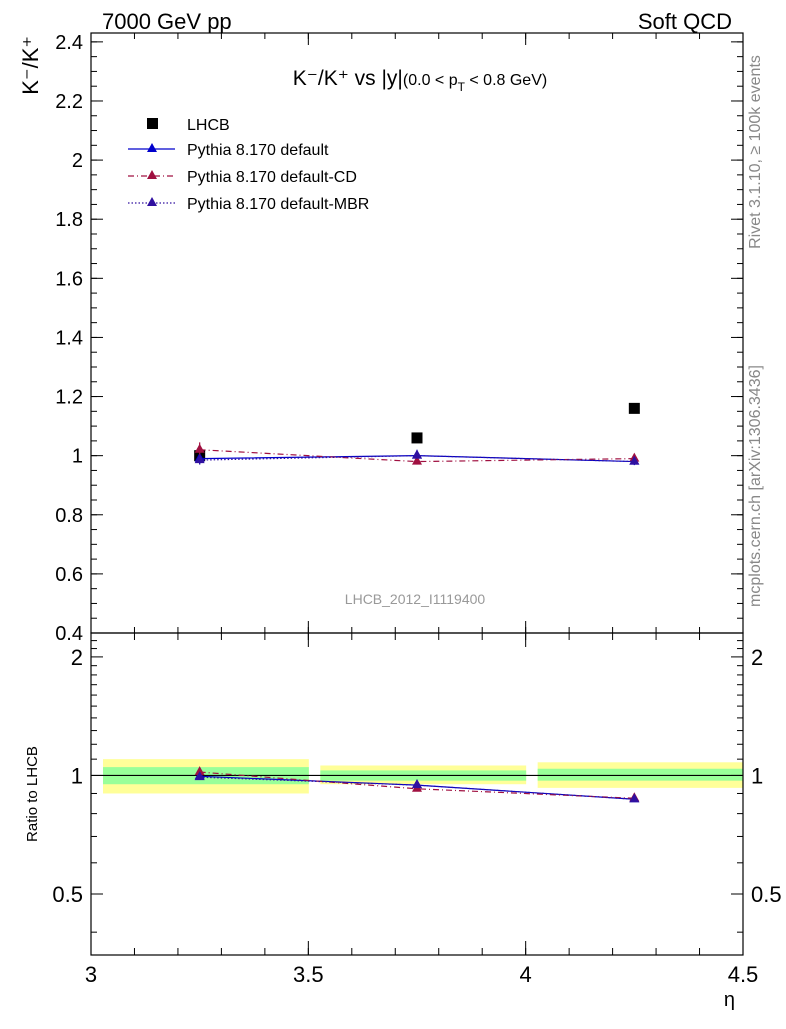  Describe the element at coordinates (167, 21) in the screenshot. I see `header-left: 7000 GeV pp` at that location.